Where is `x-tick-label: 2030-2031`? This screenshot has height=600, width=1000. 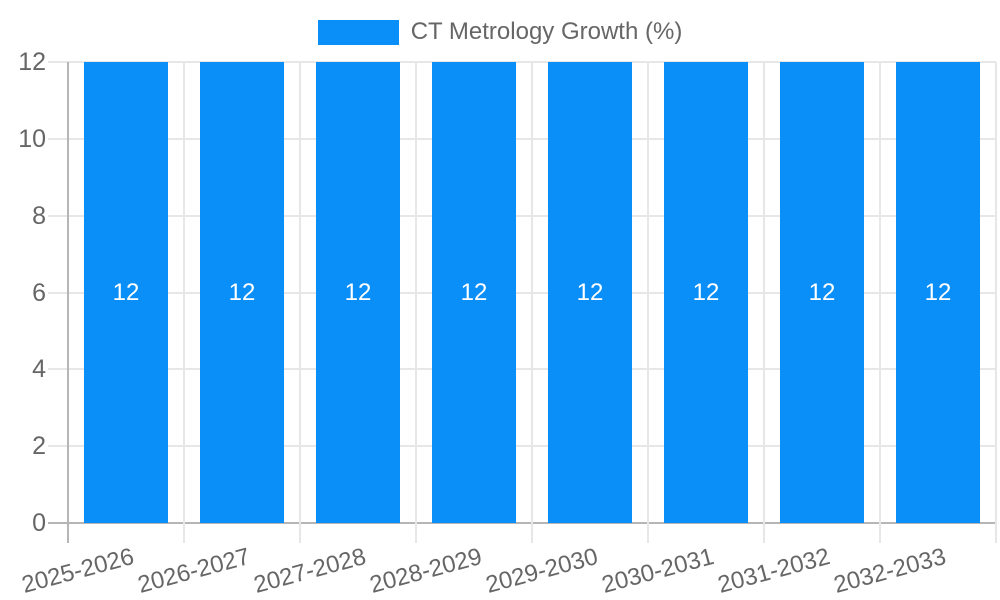 x-tick-label: 2030-2031 is located at coordinates (658, 571).